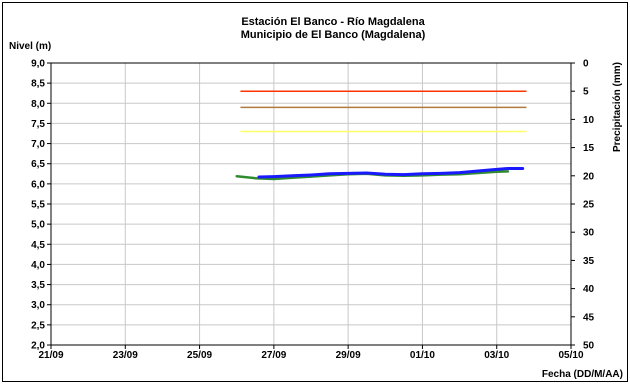 This screenshot has height=386, width=630. I want to click on y2-tick-label: 50, so click(589, 346).